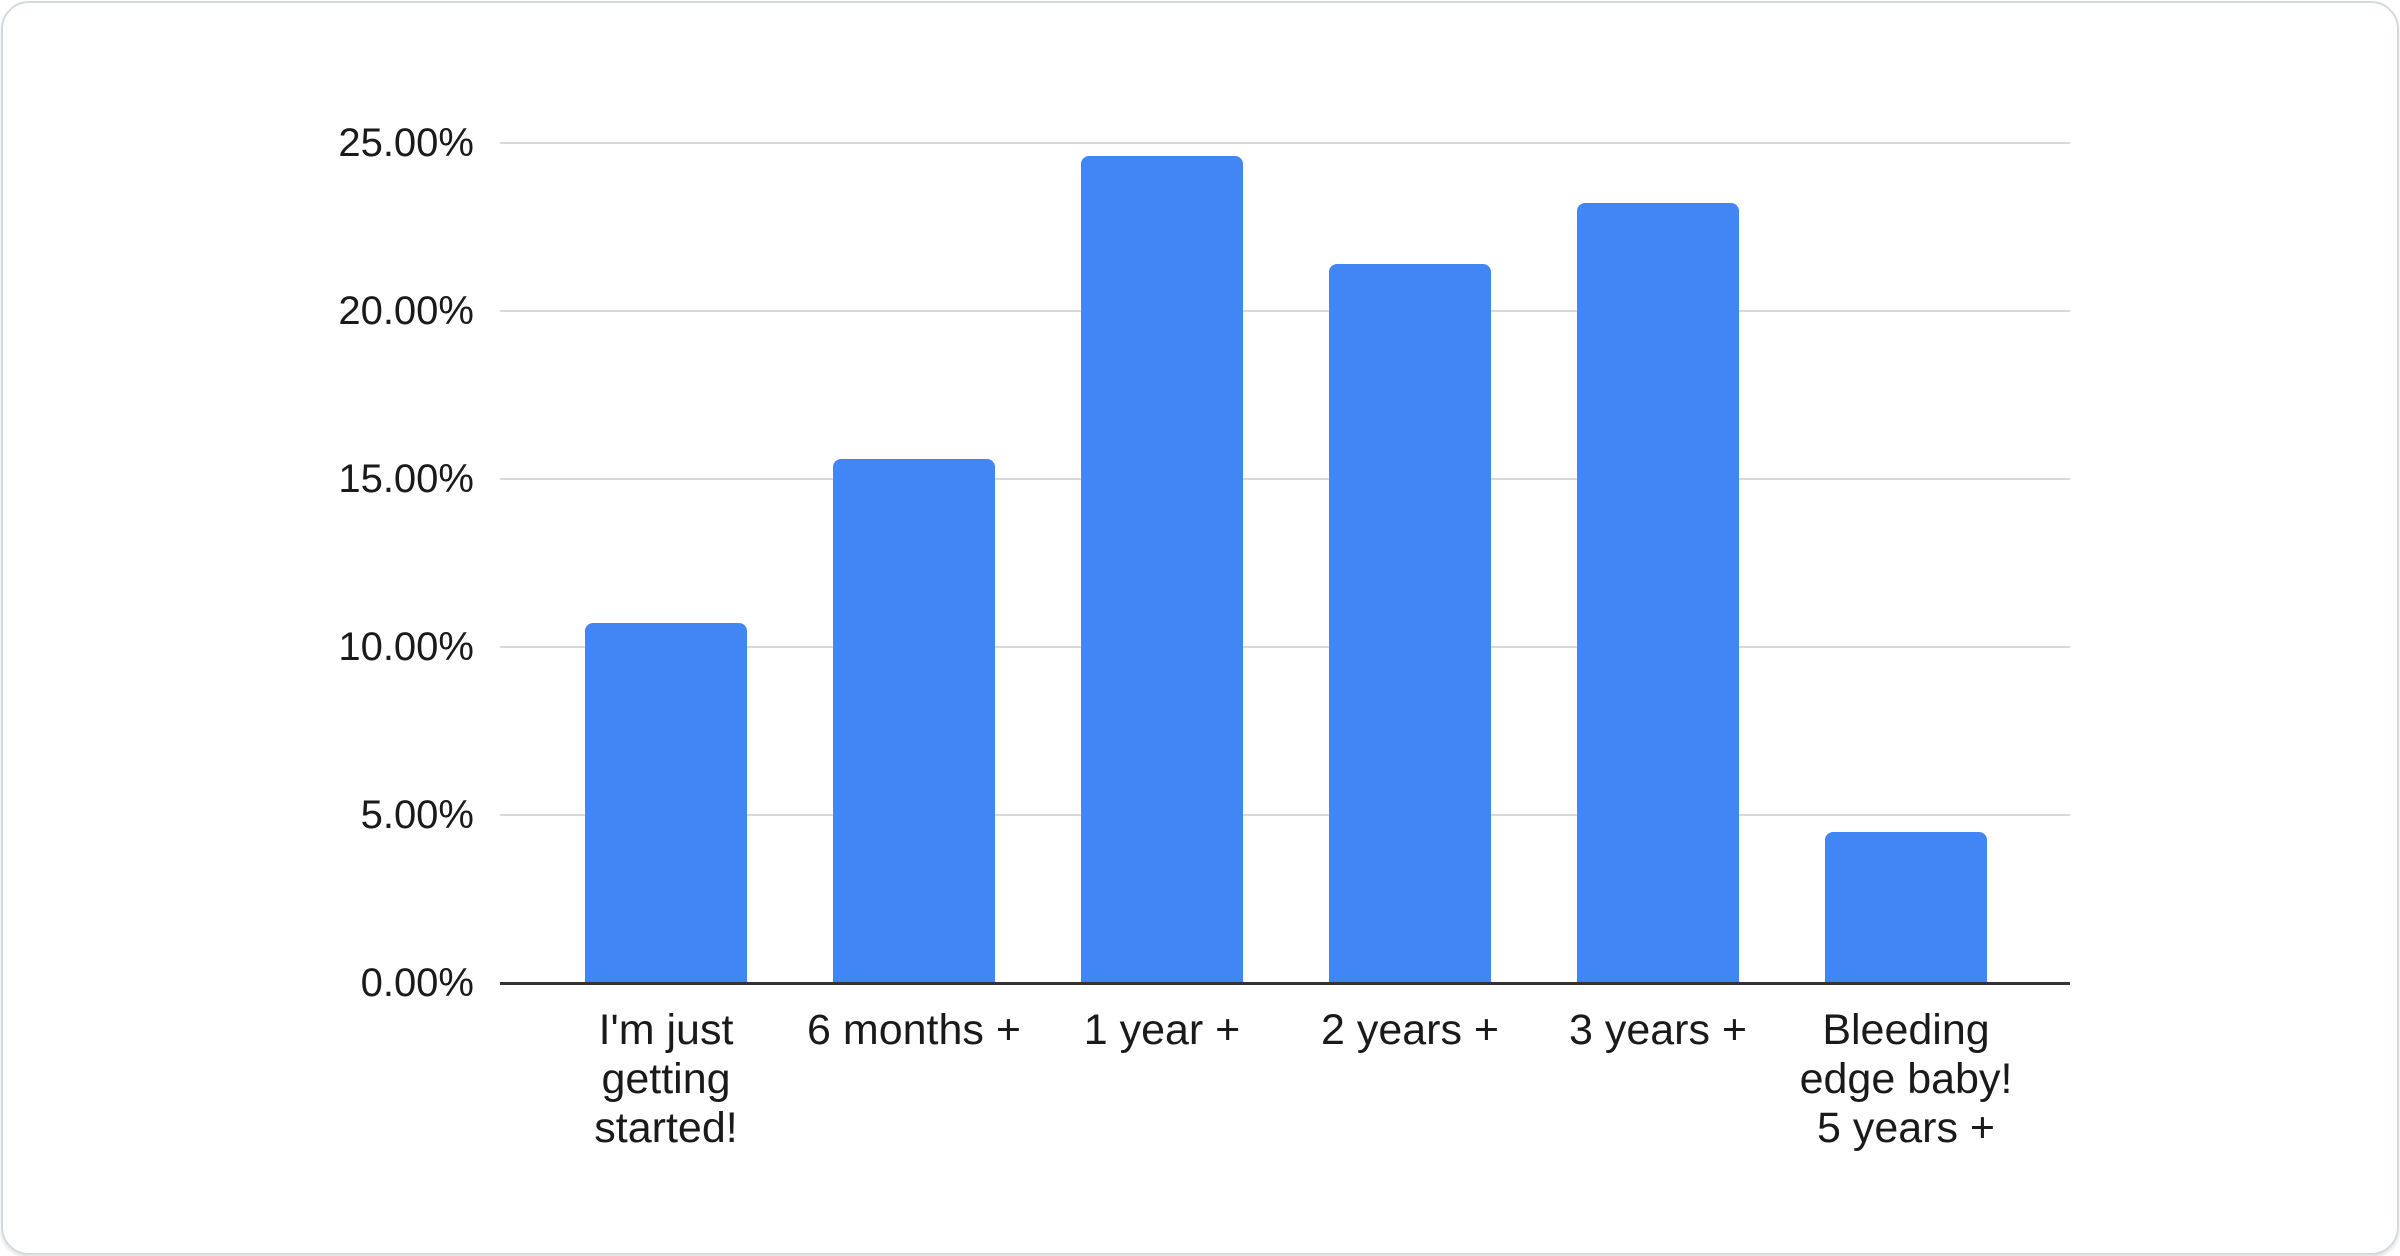 The image size is (2400, 1256). I want to click on x-axis-category-label: 2 years +, so click(1410, 1030).